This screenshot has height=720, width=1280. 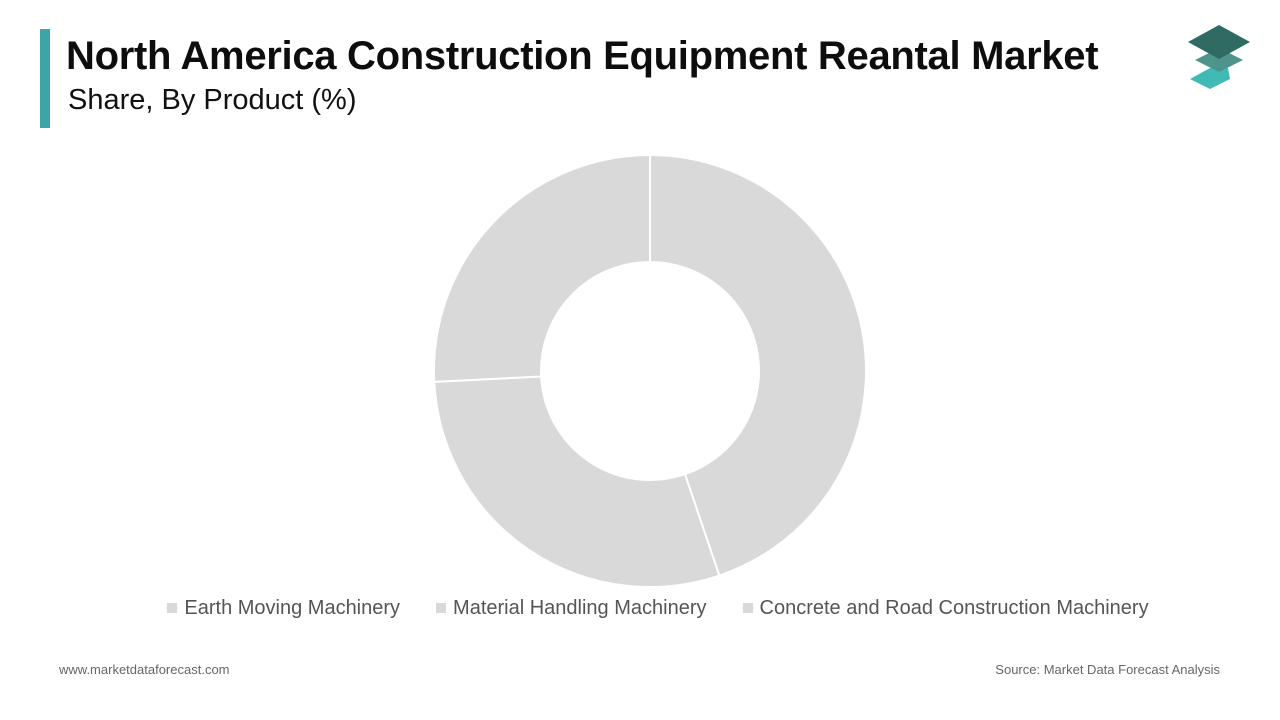 I want to click on legend-item: Concrete and Road Construction Machinery, so click(x=945, y=608).